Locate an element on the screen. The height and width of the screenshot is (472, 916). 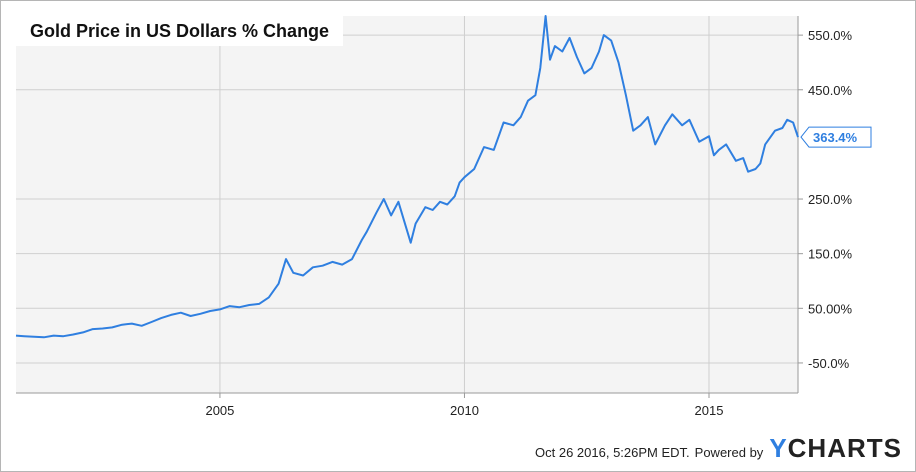
last-value-label: 363.4% is located at coordinates (835, 137).